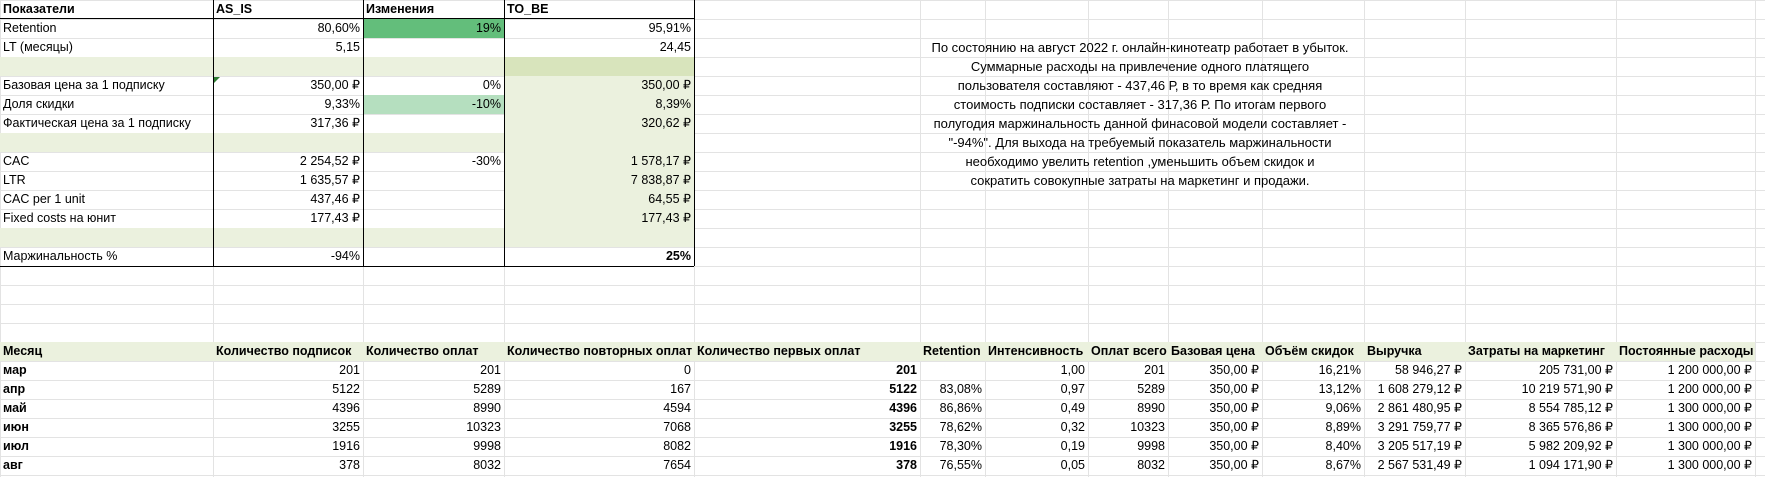 Image resolution: width=1765 pixels, height=477 pixels. What do you see at coordinates (347, 47) in the screenshot?
I see `top-cell-as_is: 5,15` at bounding box center [347, 47].